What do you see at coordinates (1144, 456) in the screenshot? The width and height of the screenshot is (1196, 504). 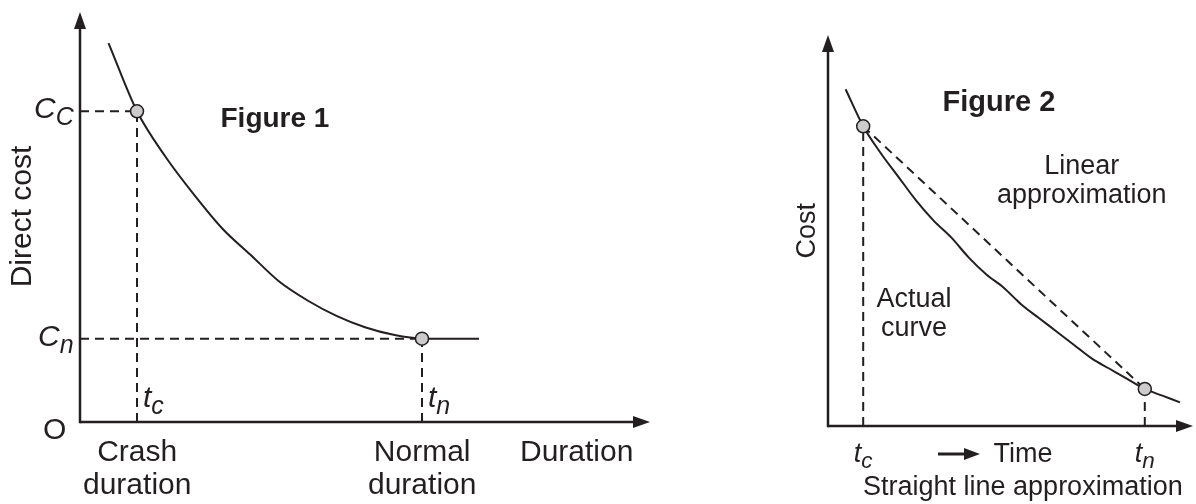 I see `x-tick-label: t$_{n}$` at bounding box center [1144, 456].